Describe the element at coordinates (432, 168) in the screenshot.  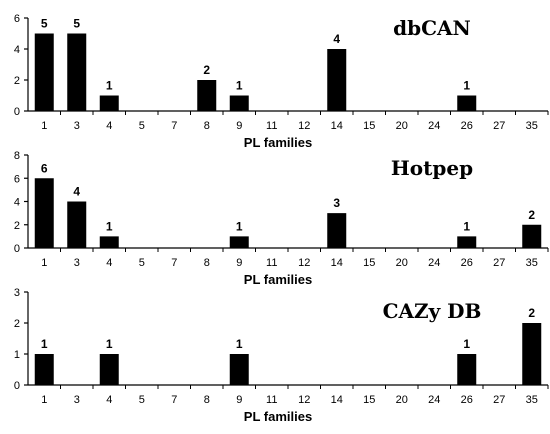
I see `chart-title: Hotpep` at that location.